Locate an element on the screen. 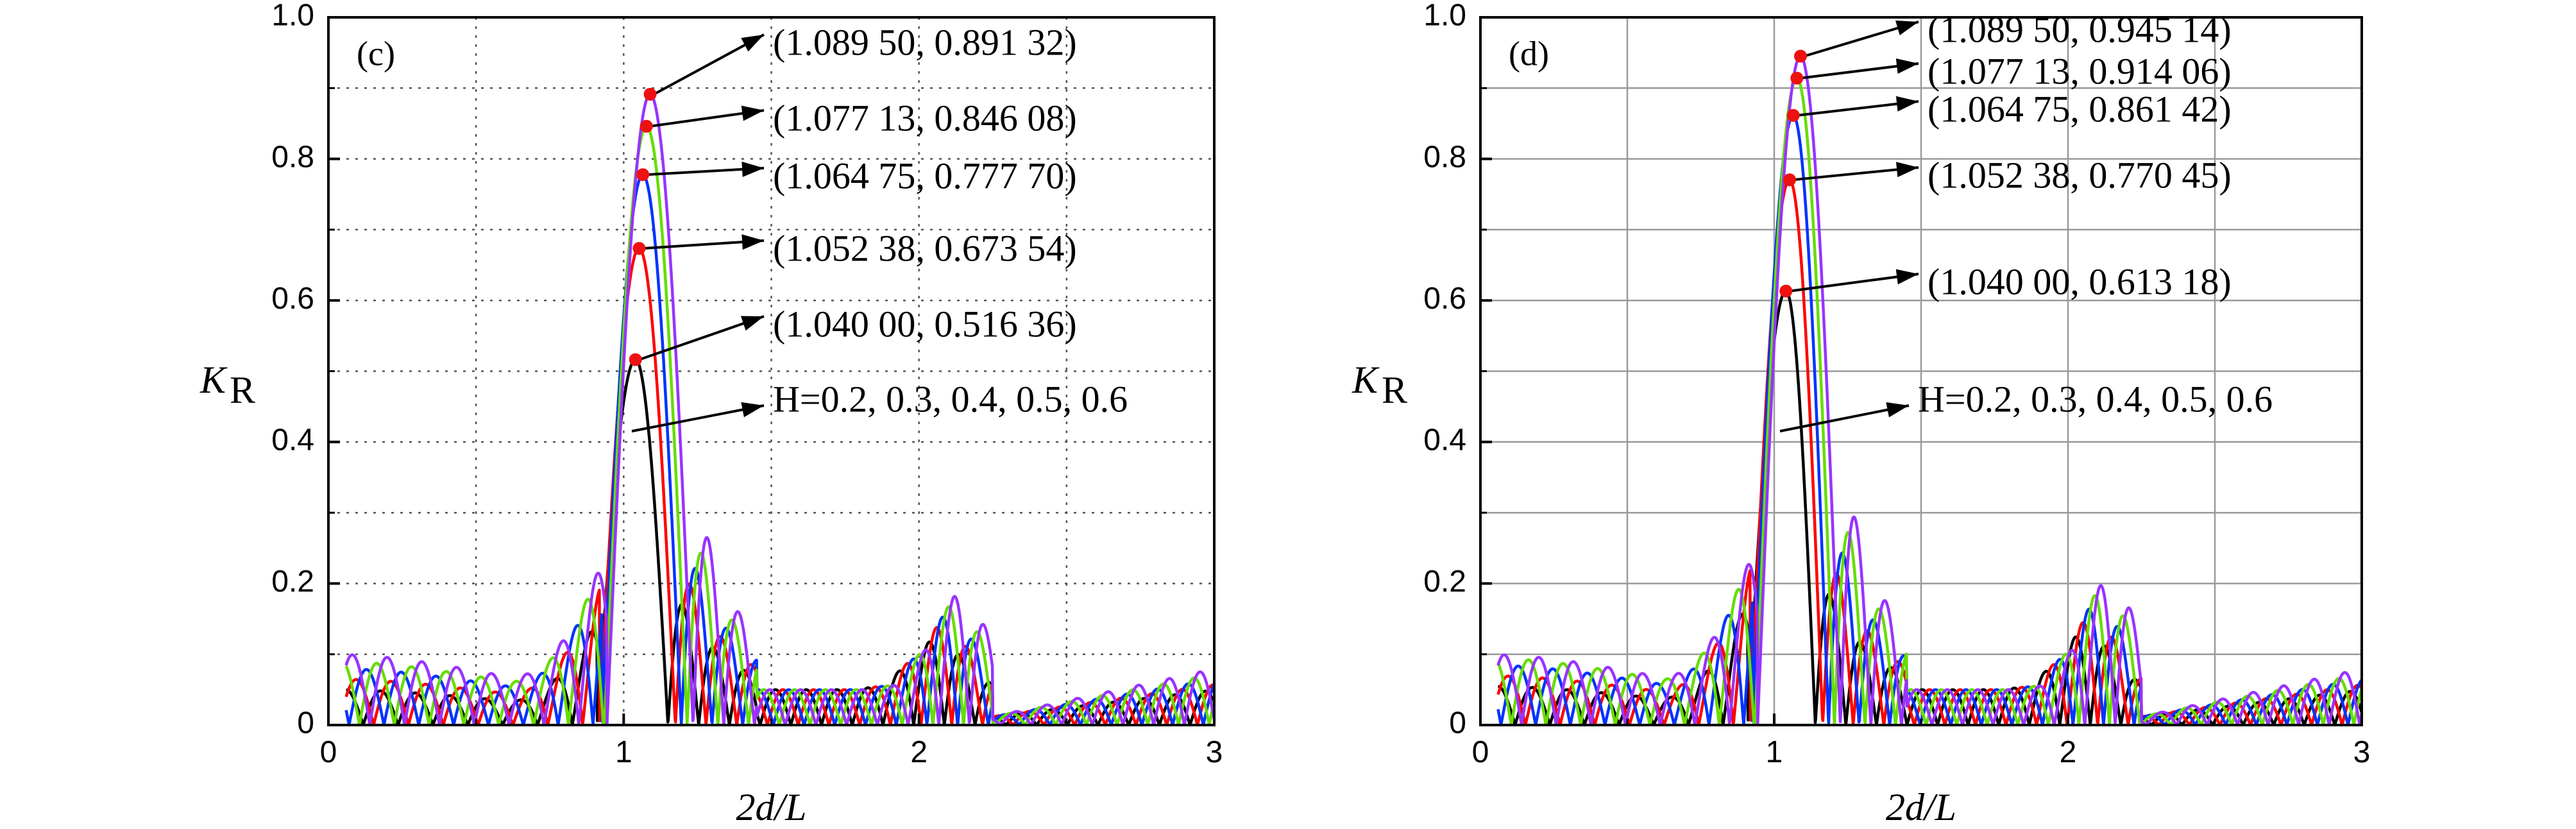 The height and width of the screenshot is (829, 2576). annotation-label: (1.052 38, 0.770 45) is located at coordinates (2080, 175).